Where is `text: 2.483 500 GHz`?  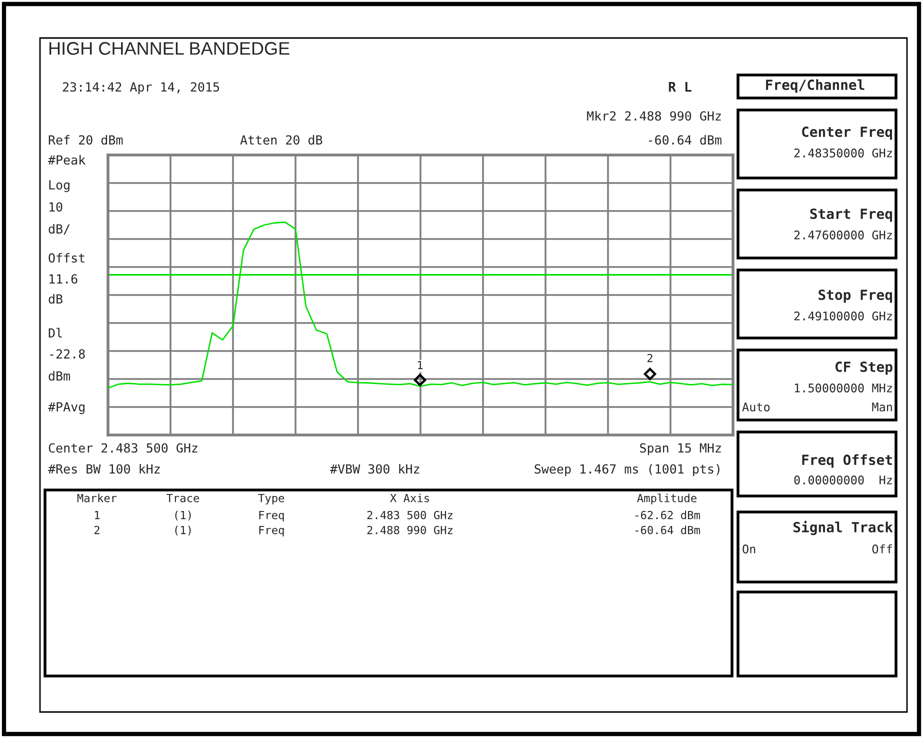
text: 2.483 500 GHz is located at coordinates (409, 515).